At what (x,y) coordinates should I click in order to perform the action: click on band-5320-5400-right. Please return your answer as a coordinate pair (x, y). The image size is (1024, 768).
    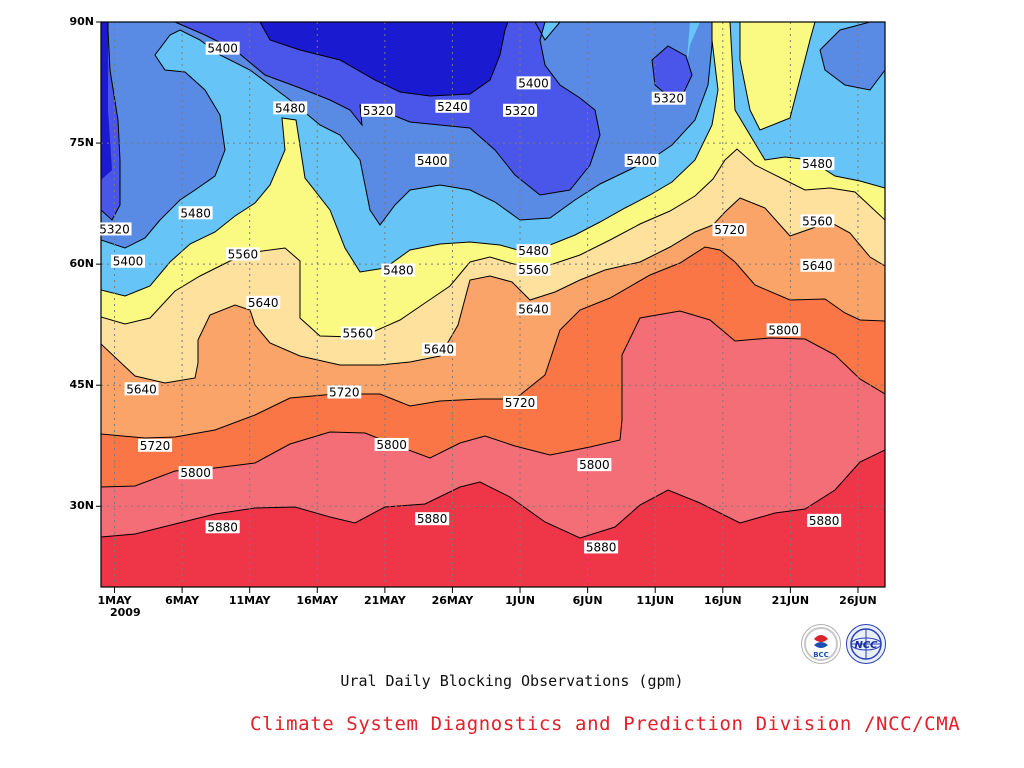
    Looking at the image, I should click on (852, 56).